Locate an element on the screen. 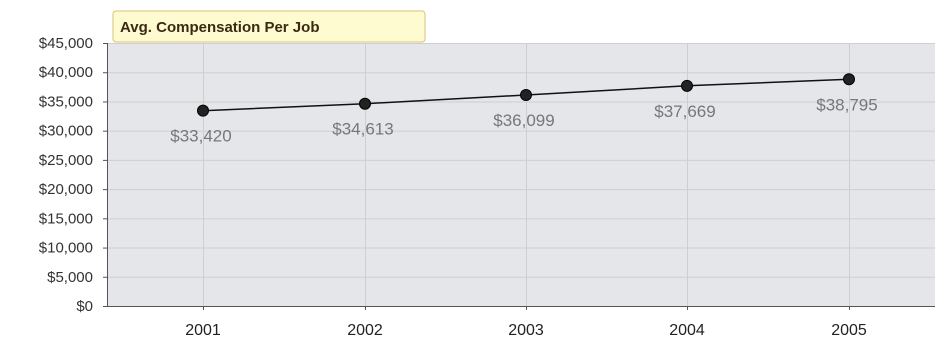  data-label: $38,795 is located at coordinates (846, 104).